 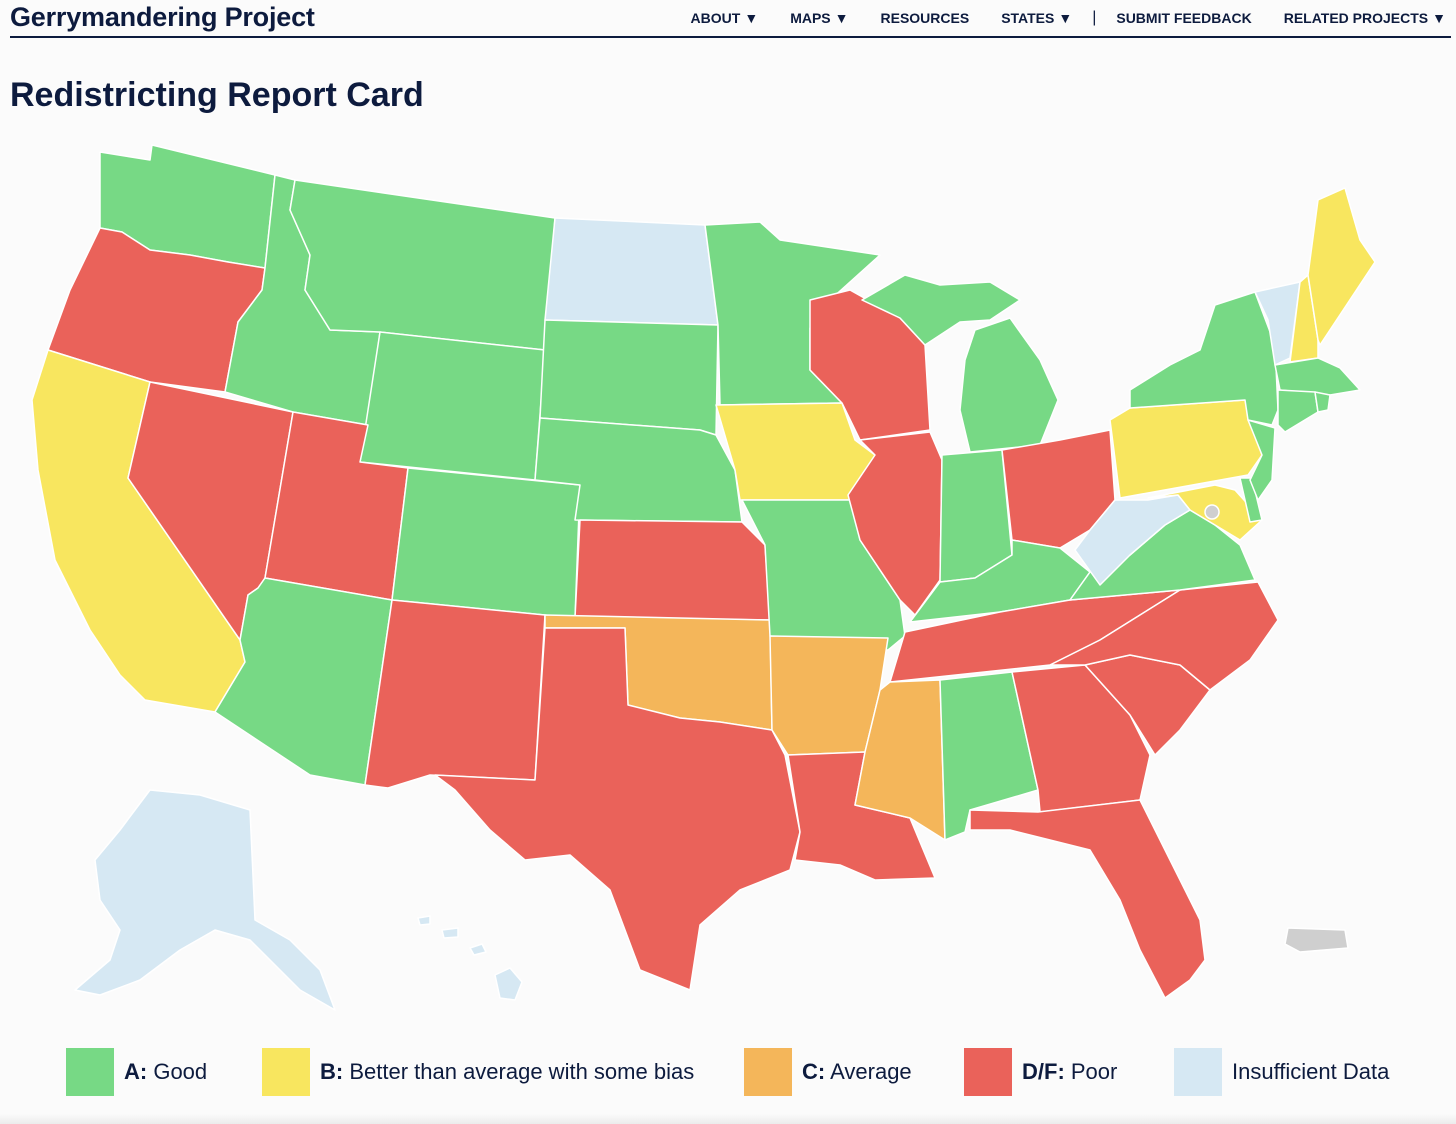 I want to click on legend-item-insufficient: Insufficient Data, so click(x=1281, y=1072).